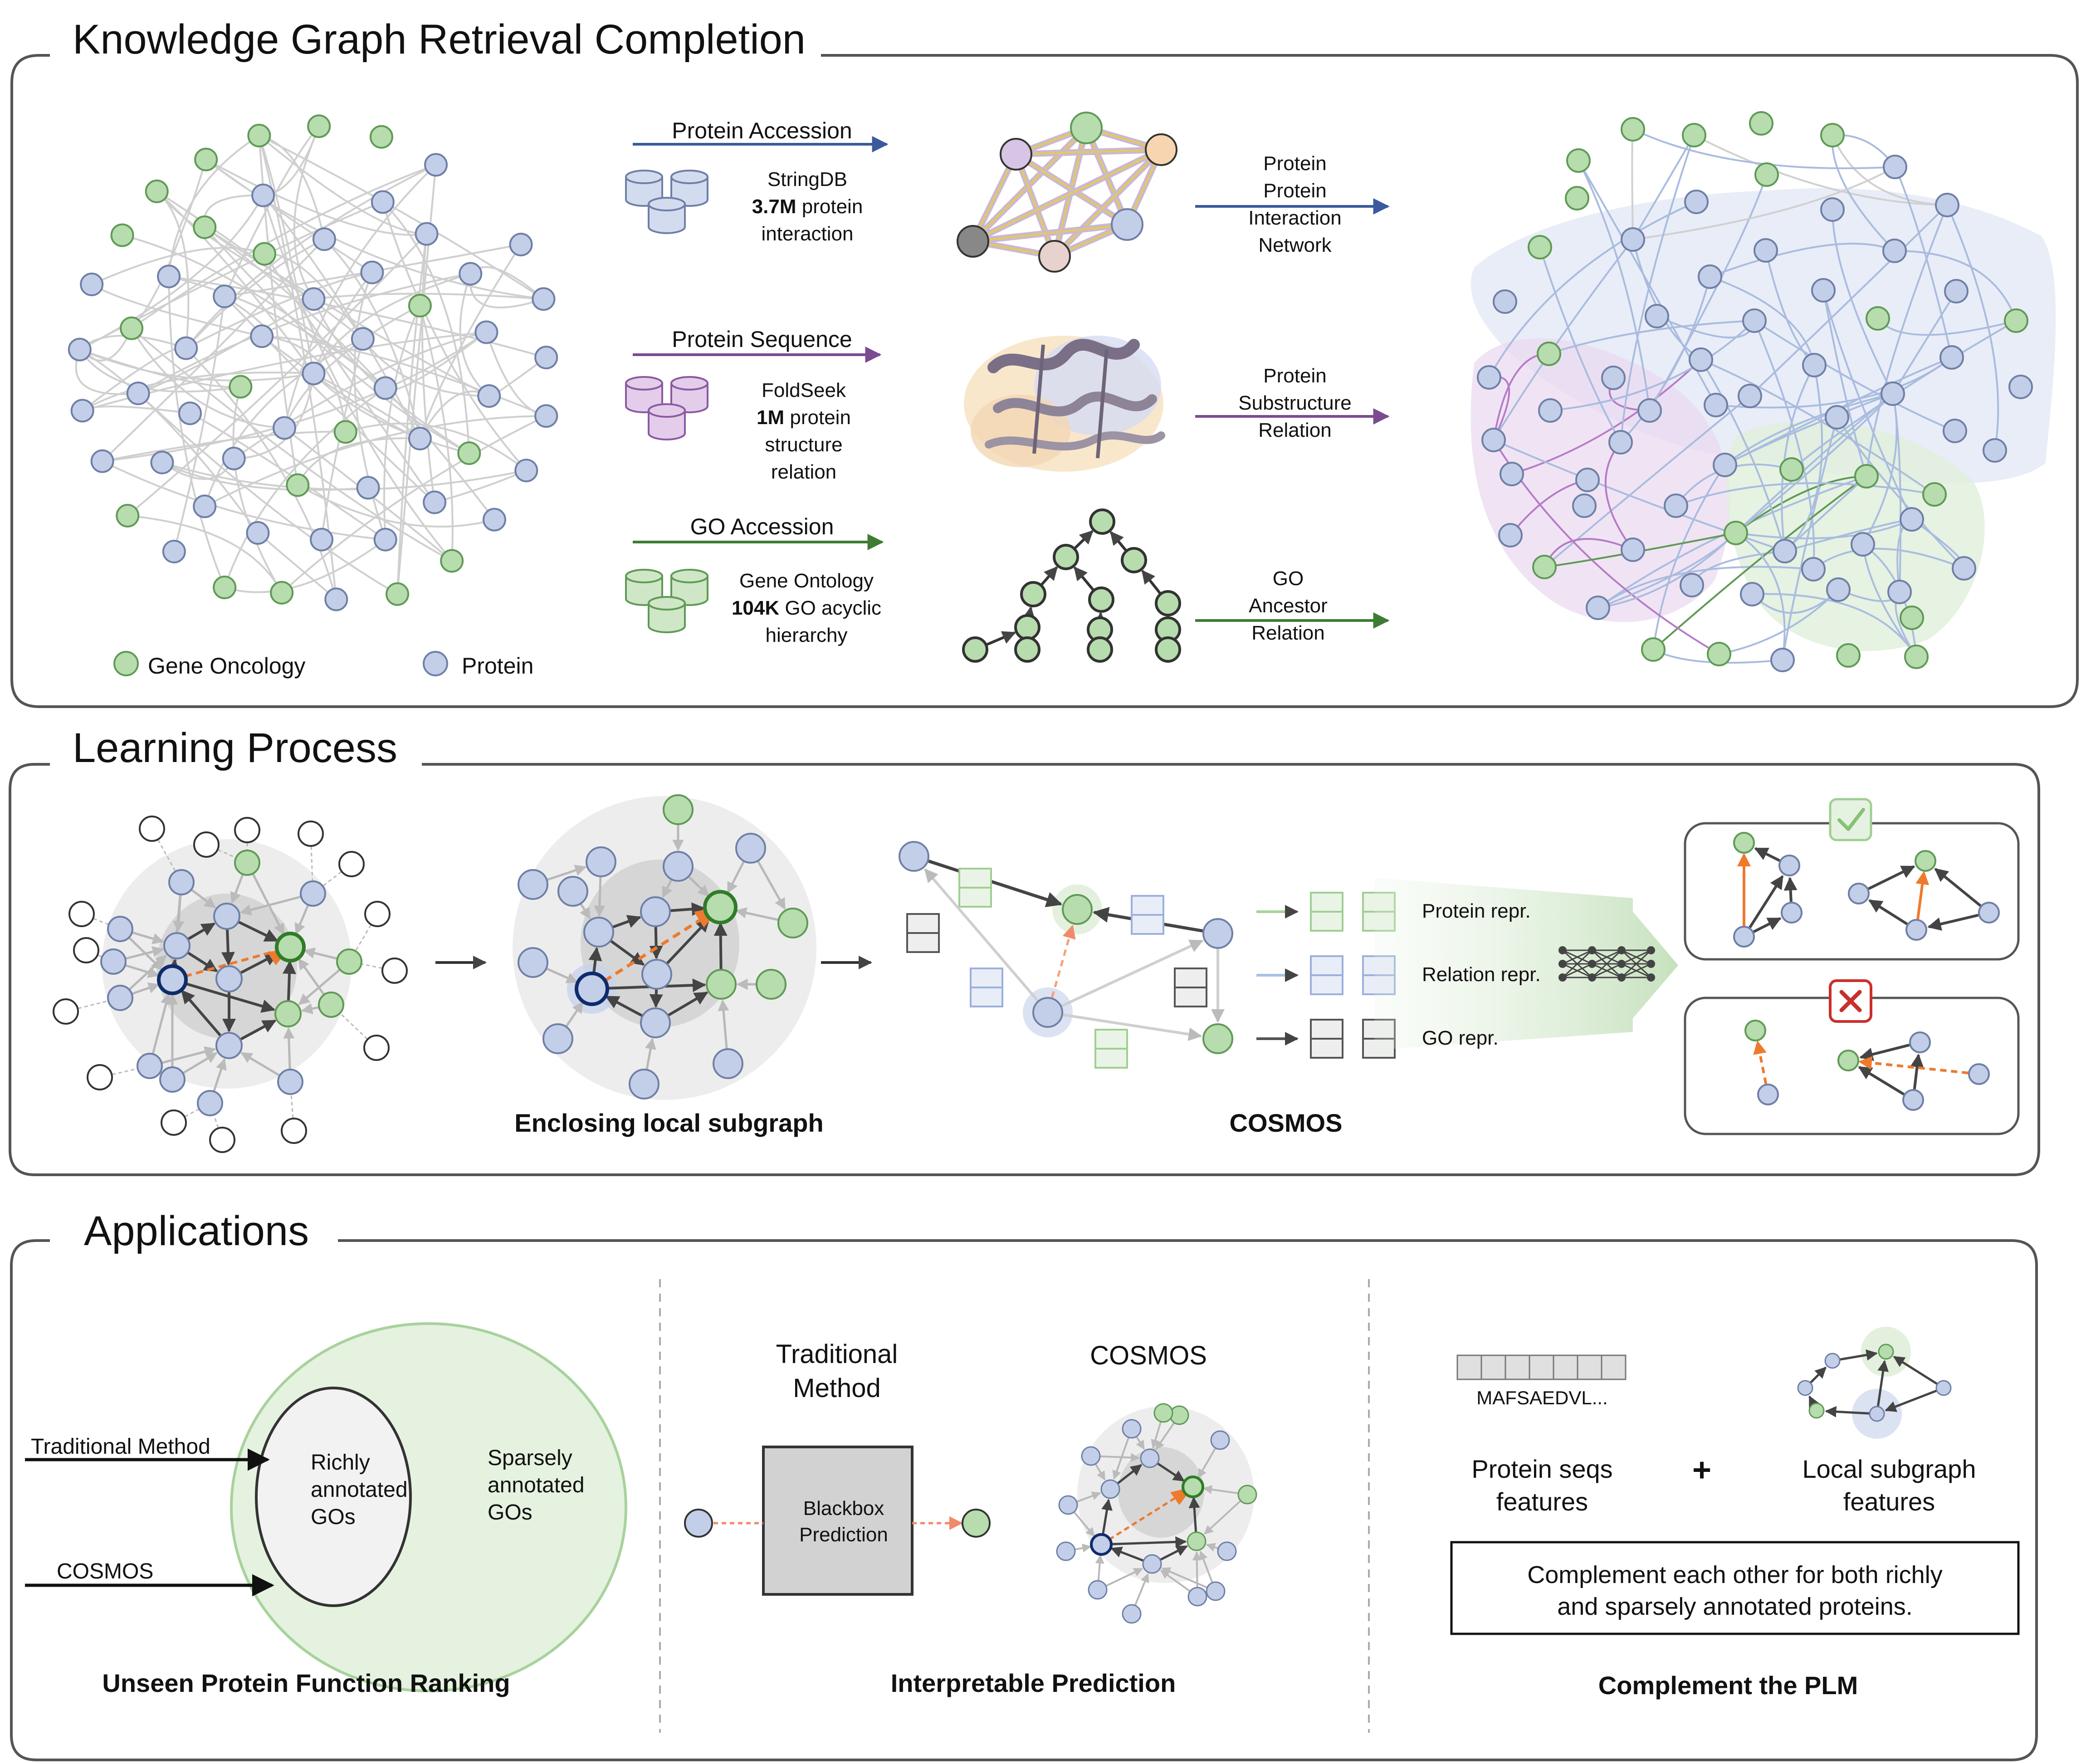 Image resolution: width=2081 pixels, height=1764 pixels. Describe the element at coordinates (667, 601) in the screenshot. I see `gene-ontology-database-icon` at that location.